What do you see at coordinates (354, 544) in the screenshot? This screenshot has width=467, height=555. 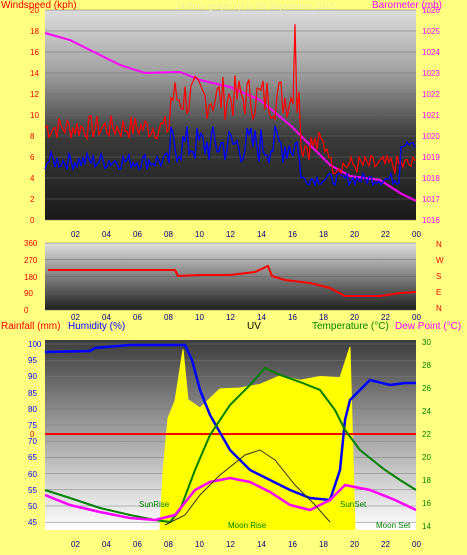 I see `bottom-x-tick: 20` at bounding box center [354, 544].